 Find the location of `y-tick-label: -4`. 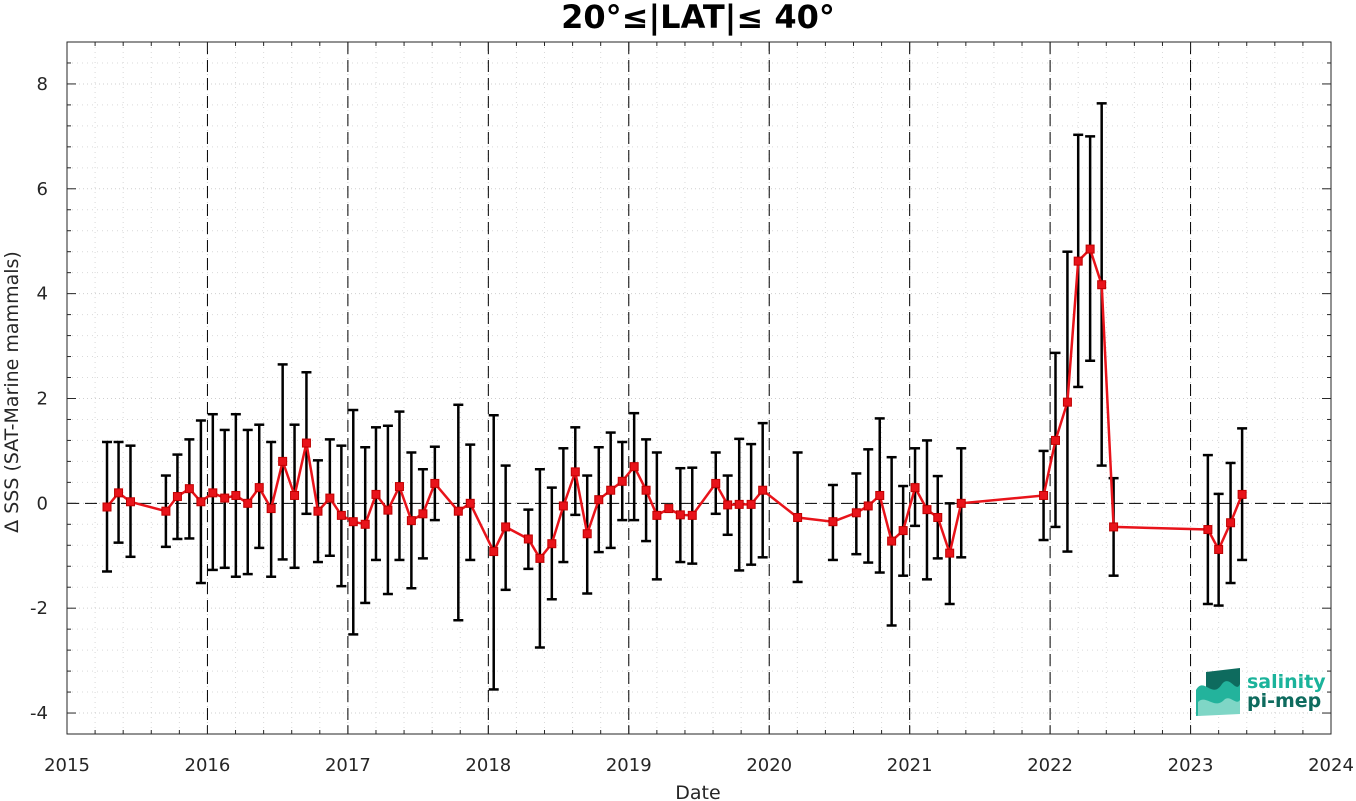

y-tick-label: -4 is located at coordinates (39, 713).